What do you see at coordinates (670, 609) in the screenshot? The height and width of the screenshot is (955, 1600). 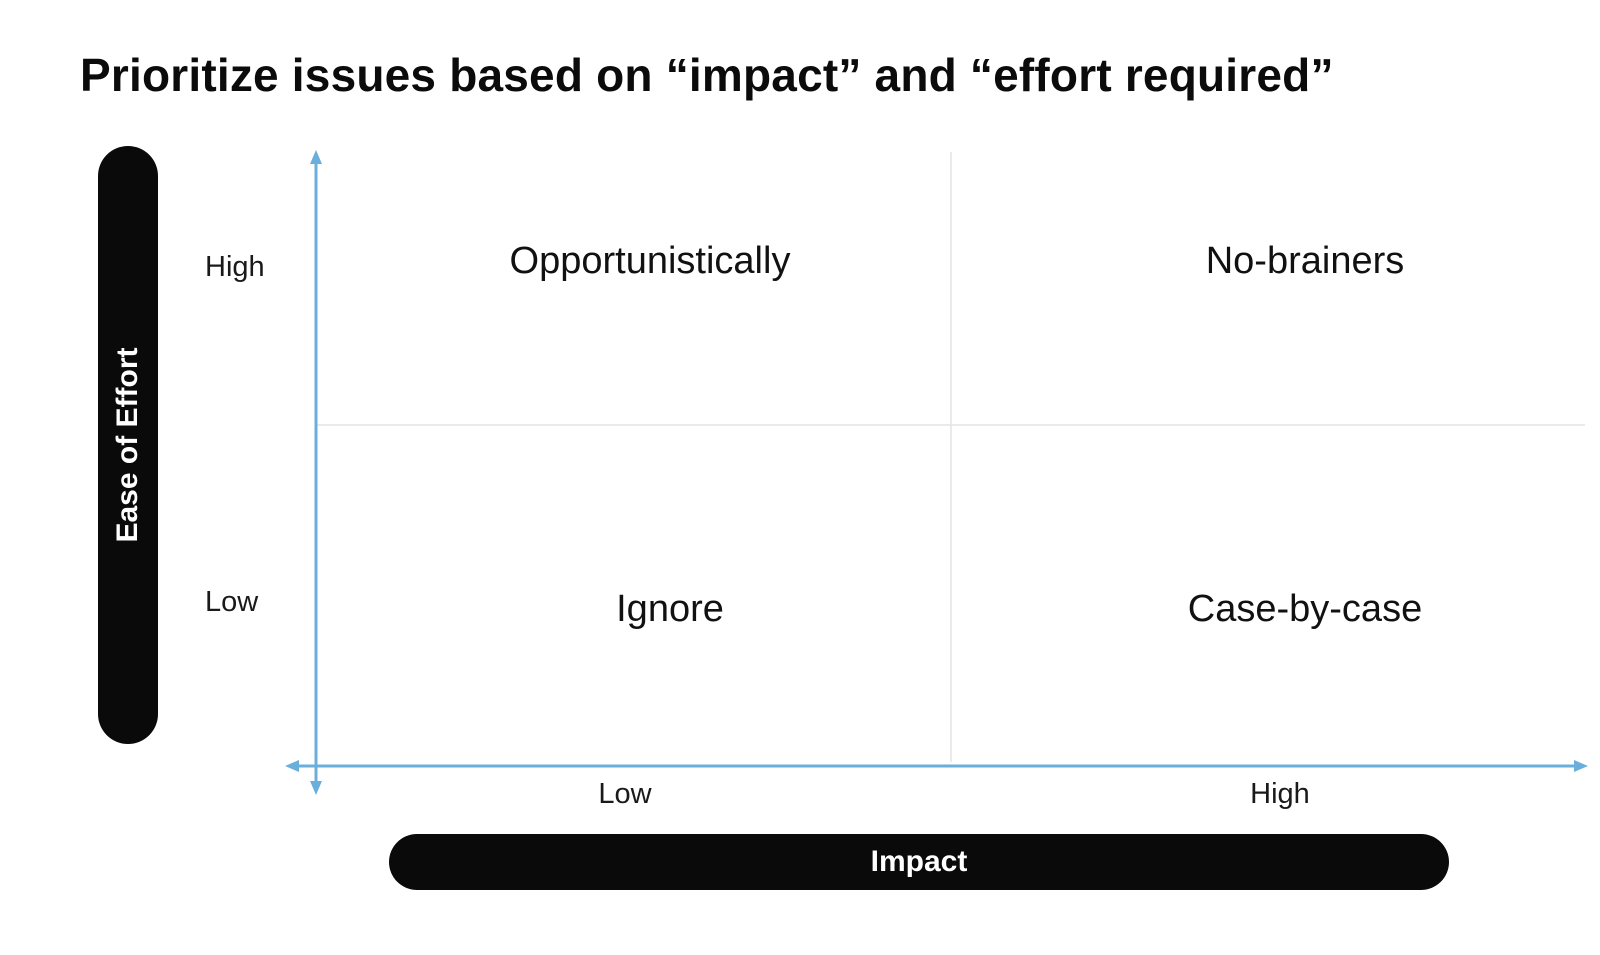 I see `quadrant-bottom-left: Ignore` at bounding box center [670, 609].